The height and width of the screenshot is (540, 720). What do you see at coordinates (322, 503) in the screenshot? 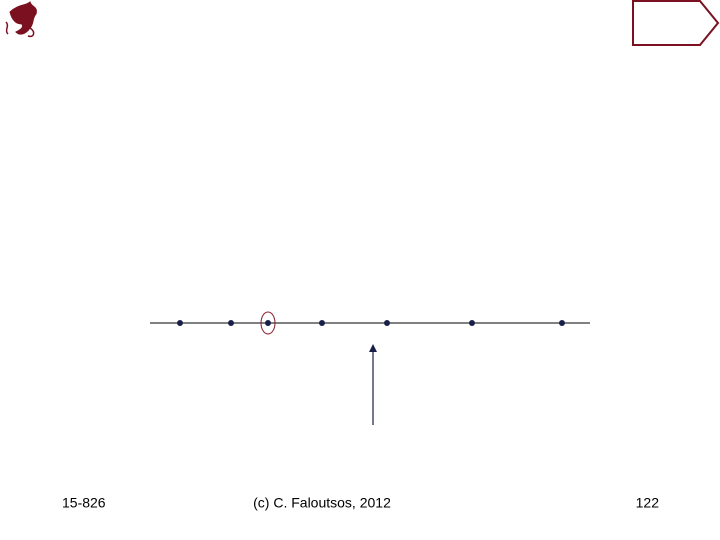
I see `footer-copyright: (c) C. Faloutsos, 2012` at bounding box center [322, 503].